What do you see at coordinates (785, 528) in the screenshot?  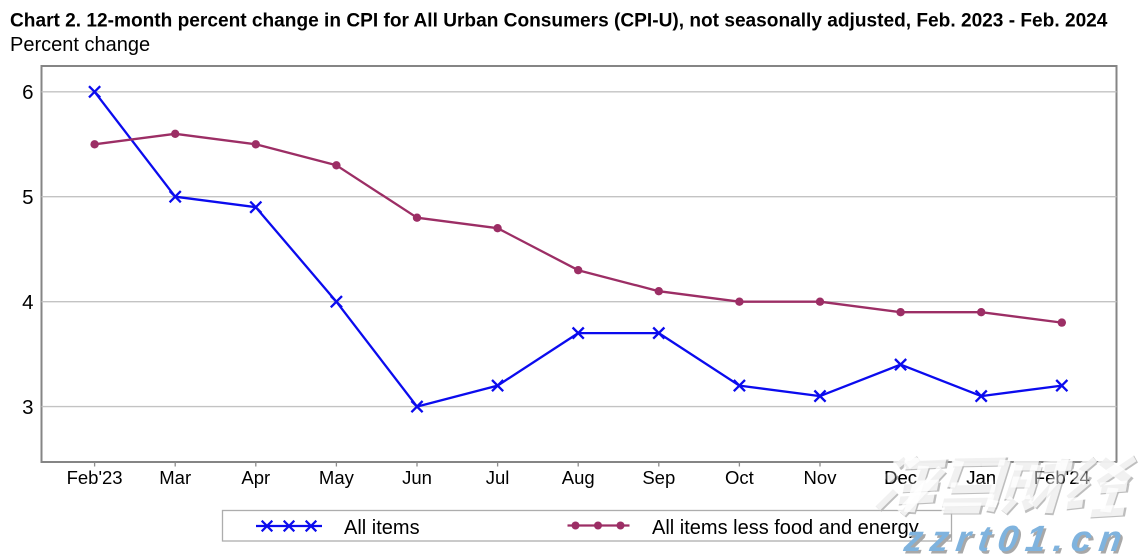 I see `svg-text: All items less food and energy` at bounding box center [785, 528].